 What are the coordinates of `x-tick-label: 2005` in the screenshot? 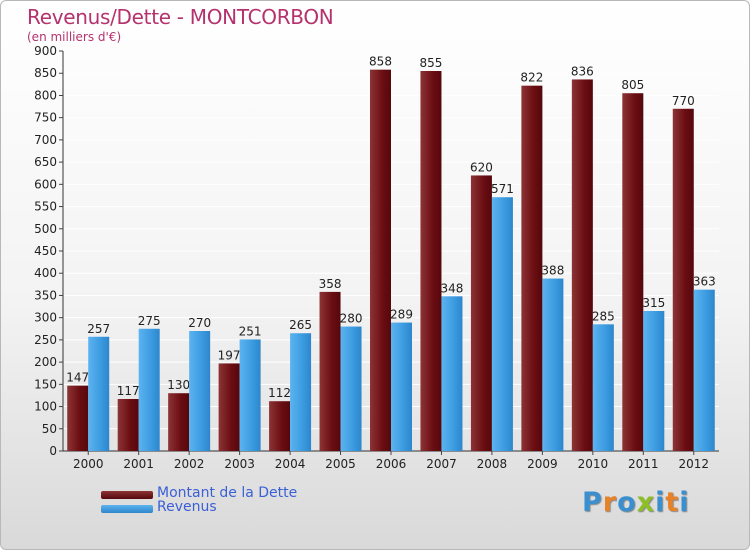 It's located at (340, 464).